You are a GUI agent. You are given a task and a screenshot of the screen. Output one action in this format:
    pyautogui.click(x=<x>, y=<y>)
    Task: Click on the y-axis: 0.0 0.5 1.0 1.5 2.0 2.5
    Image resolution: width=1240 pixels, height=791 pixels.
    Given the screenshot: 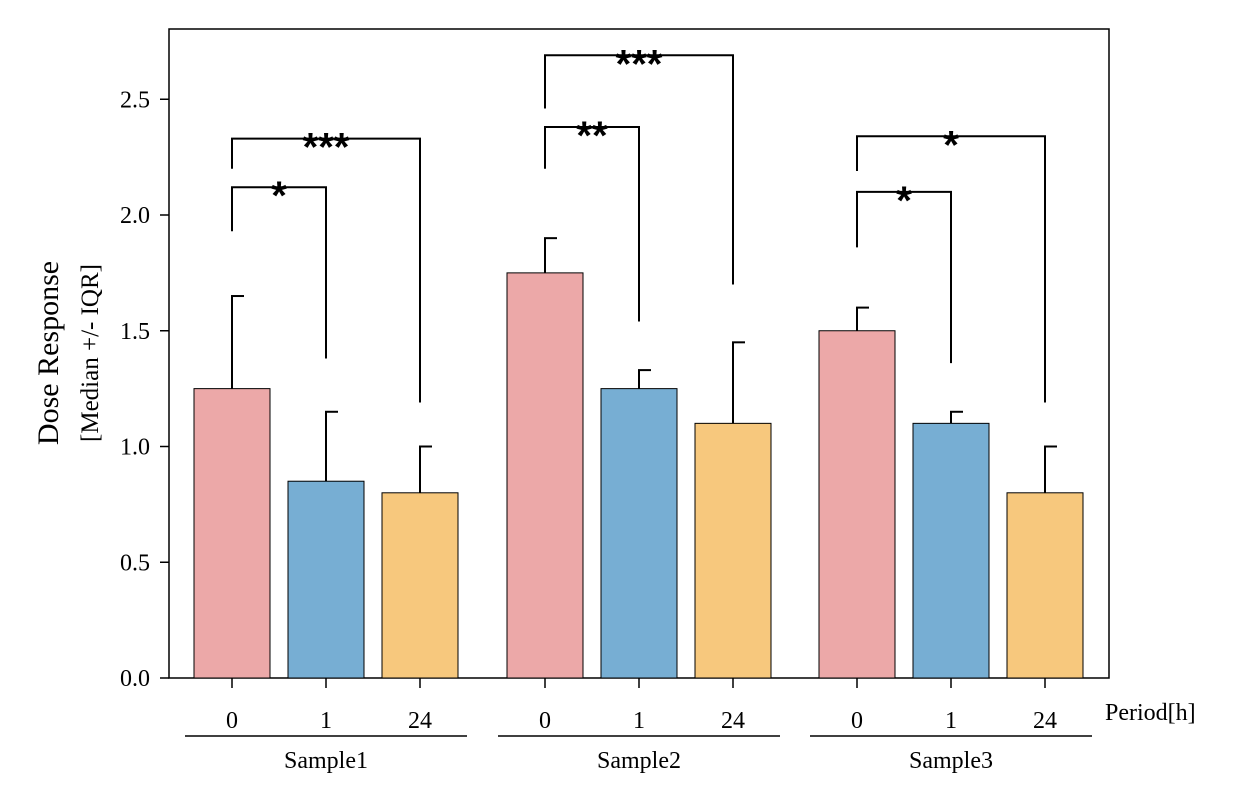 What is the action you would take?
    pyautogui.click(x=144, y=389)
    